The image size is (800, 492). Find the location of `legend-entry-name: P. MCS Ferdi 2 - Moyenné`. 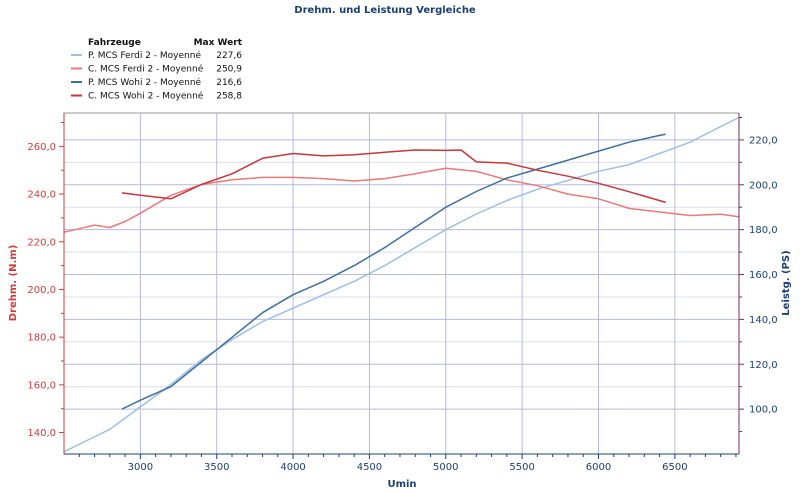

legend-entry-name: P. MCS Ferdi 2 - Moyenné is located at coordinates (144, 55).